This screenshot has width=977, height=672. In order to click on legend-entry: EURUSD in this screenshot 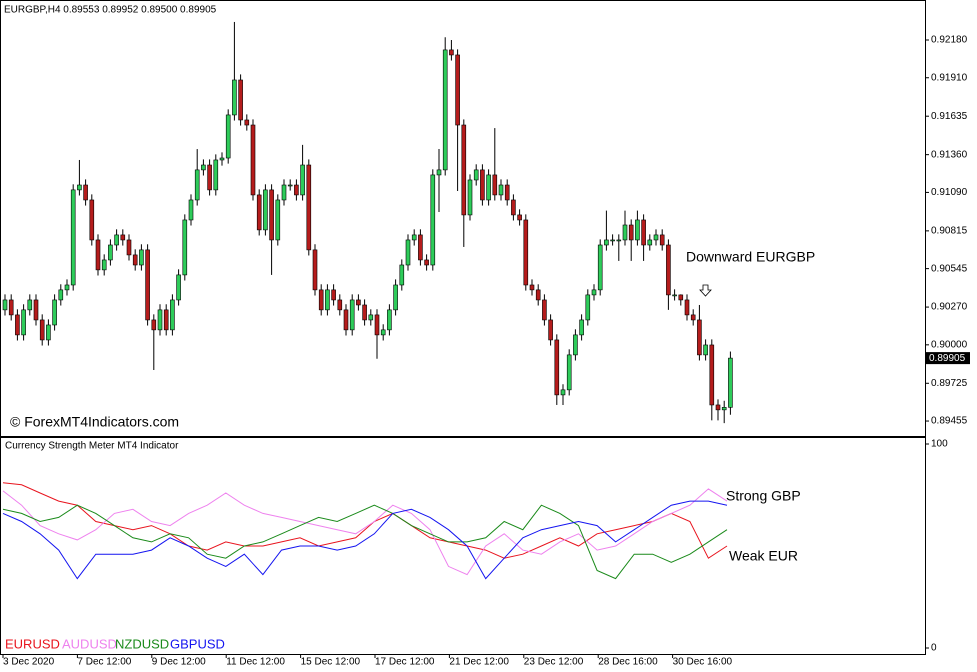, I will do `click(32, 643)`.